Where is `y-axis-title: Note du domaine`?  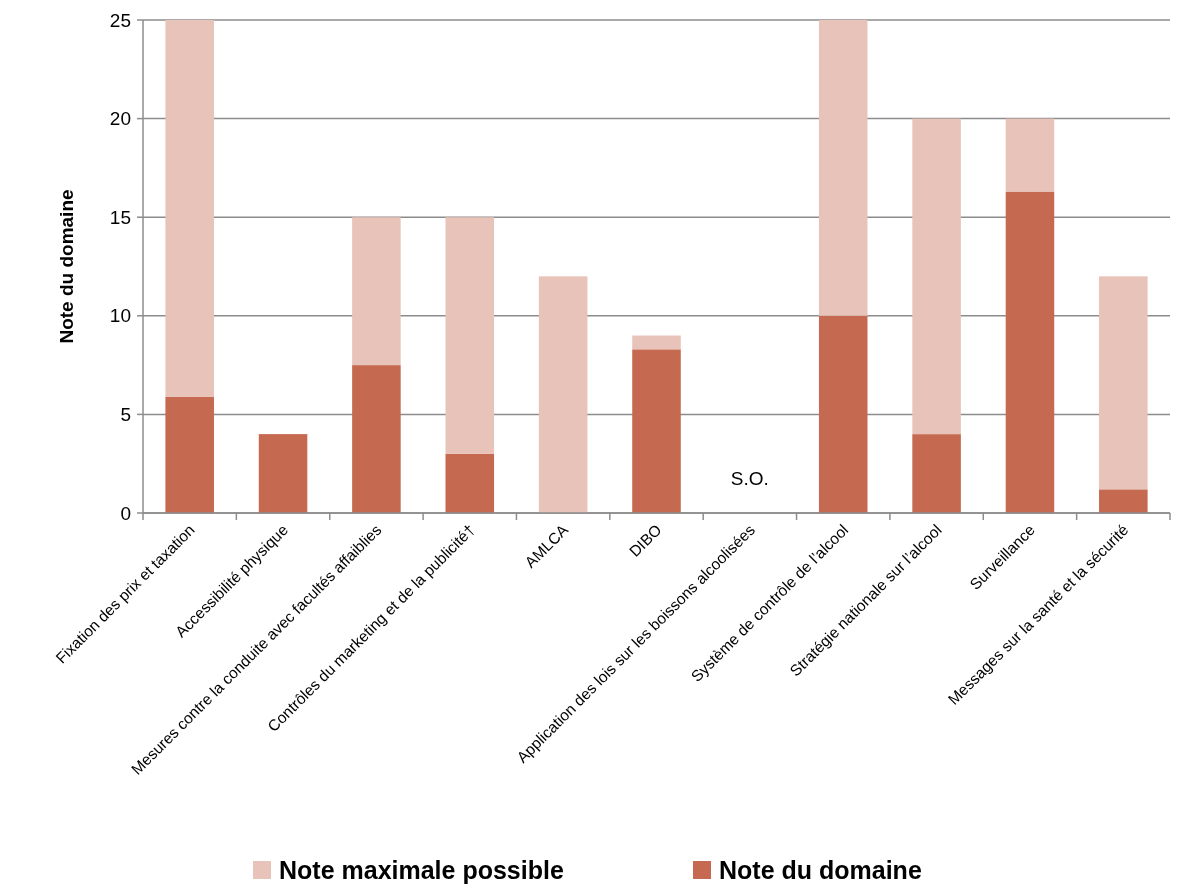 y-axis-title: Note du domaine is located at coordinates (66, 266).